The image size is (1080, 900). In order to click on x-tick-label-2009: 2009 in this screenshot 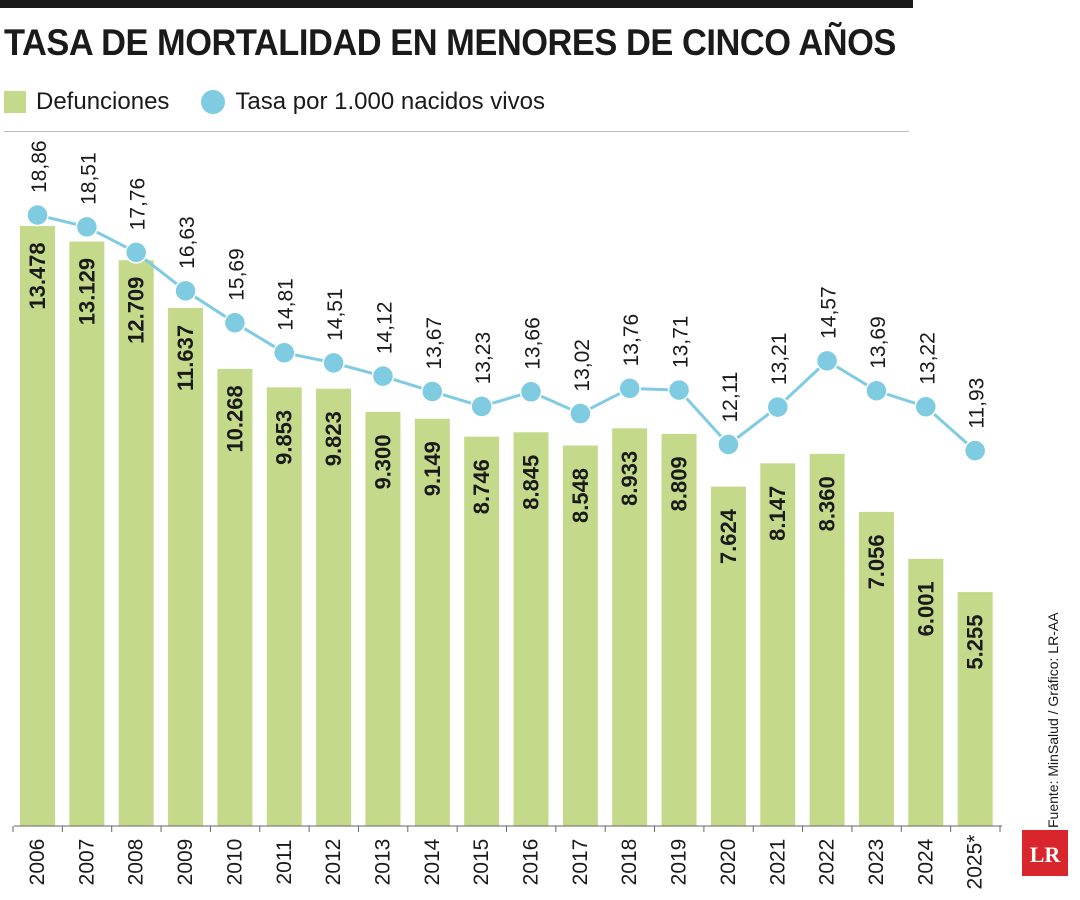, I will do `click(185, 862)`.